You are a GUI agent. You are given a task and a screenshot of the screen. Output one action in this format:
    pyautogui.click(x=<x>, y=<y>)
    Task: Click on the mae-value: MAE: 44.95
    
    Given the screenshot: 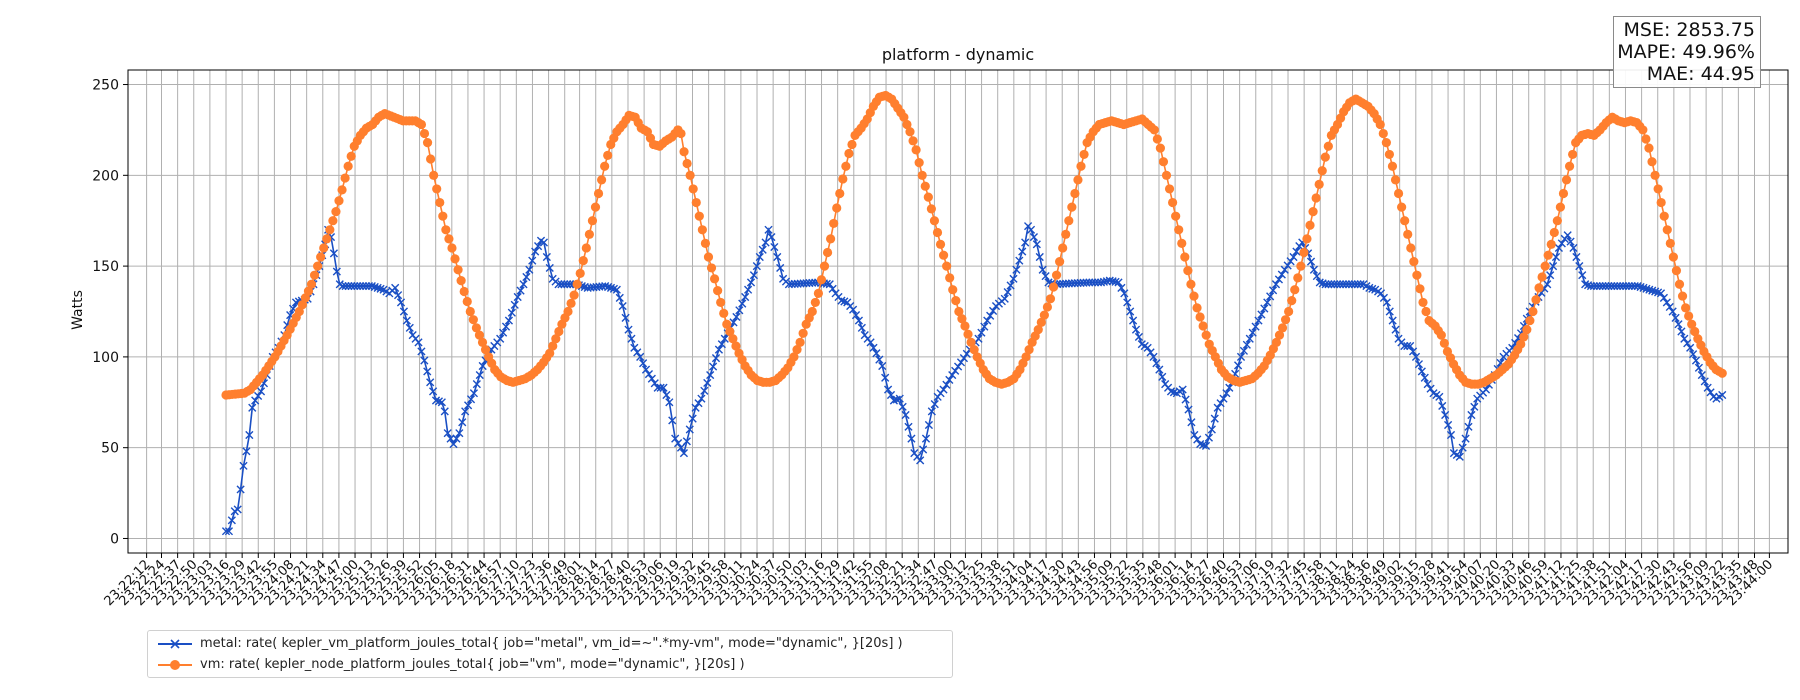 What is the action you would take?
    pyautogui.click(x=1700, y=74)
    